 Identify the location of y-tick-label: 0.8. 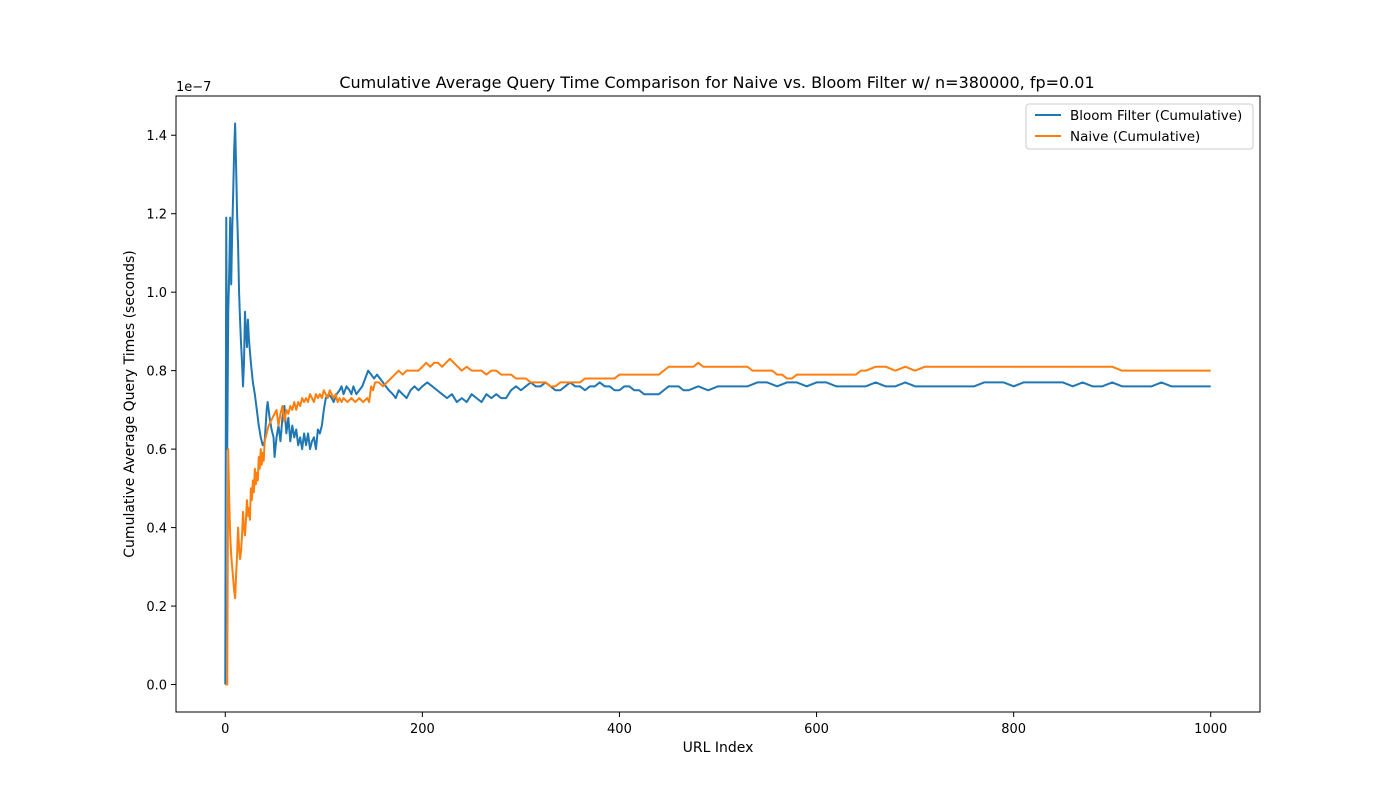
(156, 372).